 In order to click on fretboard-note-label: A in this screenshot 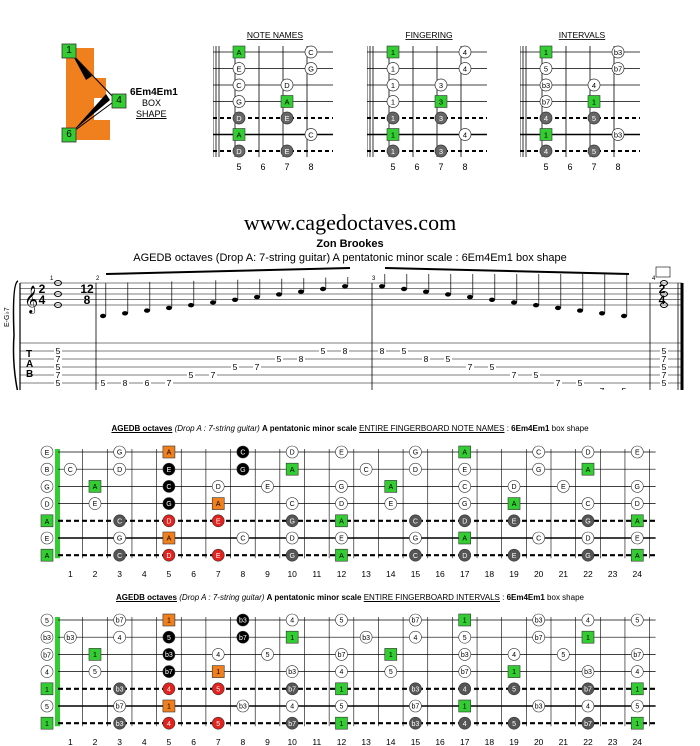, I will do `click(637, 521)`.